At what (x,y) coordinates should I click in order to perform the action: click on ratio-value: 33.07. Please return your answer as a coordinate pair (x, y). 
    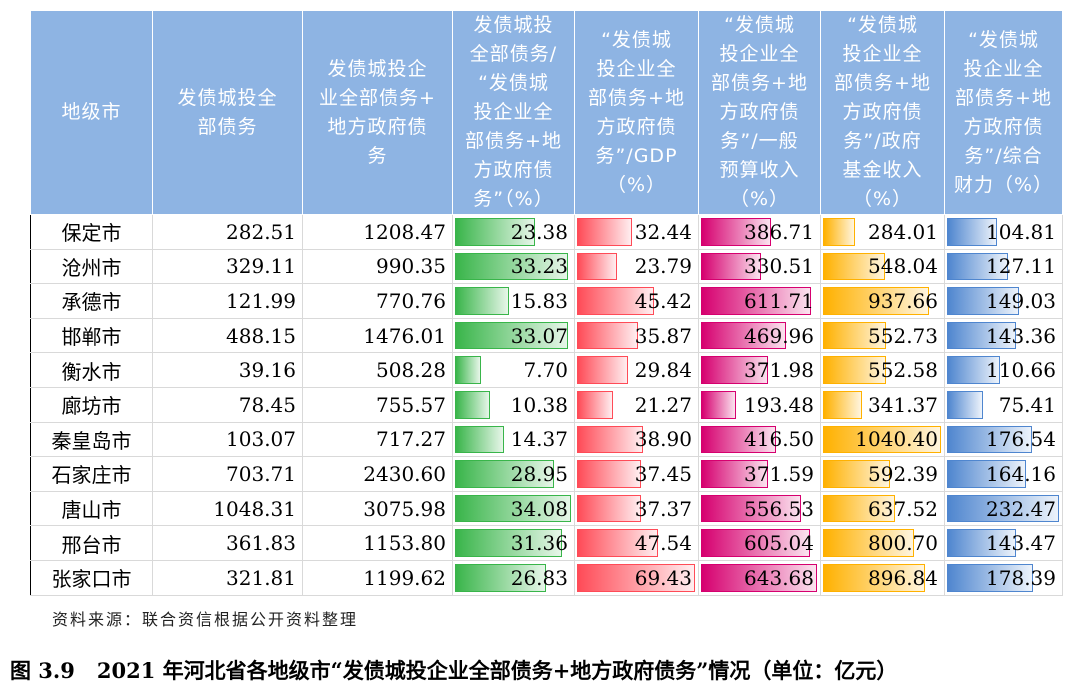
    Looking at the image, I should click on (539, 335).